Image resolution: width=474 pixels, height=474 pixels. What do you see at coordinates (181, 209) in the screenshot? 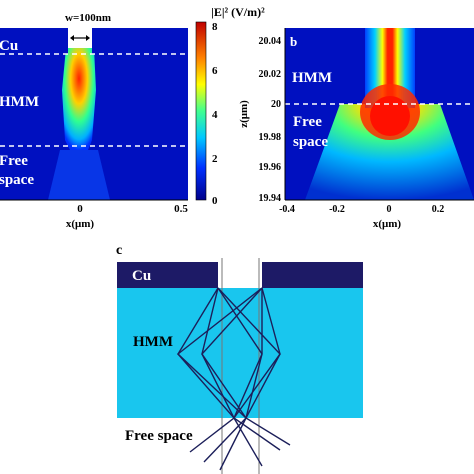
I see `x-tick-a-1: 0.5` at bounding box center [181, 209].